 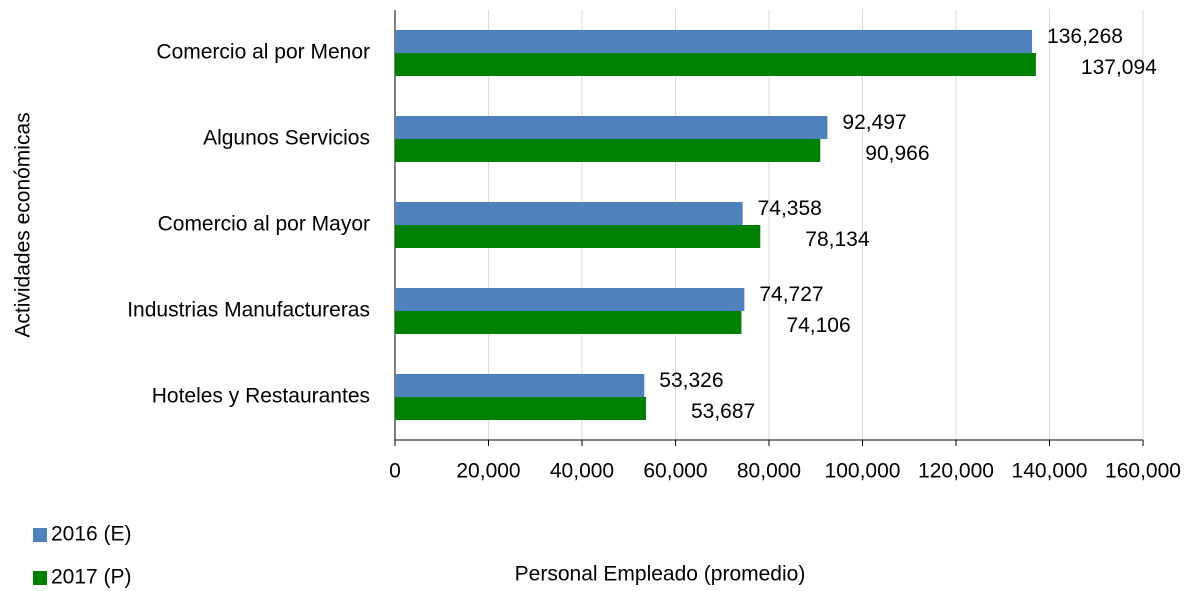 I want to click on x-tick-label: 0, so click(x=395, y=471).